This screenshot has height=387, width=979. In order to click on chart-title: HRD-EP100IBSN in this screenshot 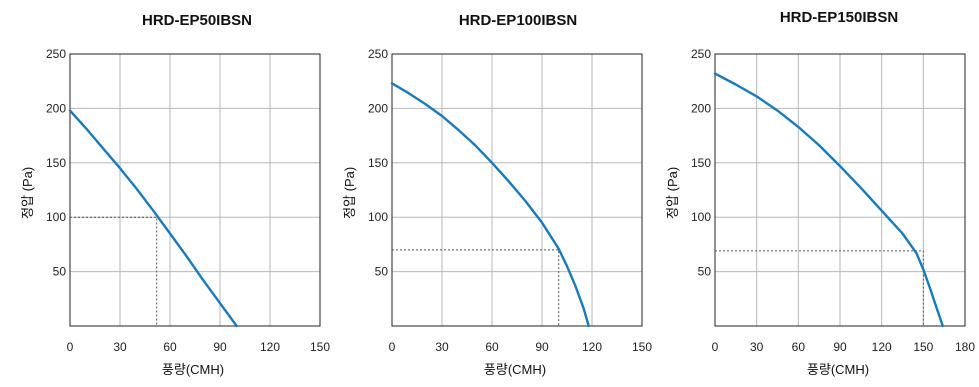, I will do `click(518, 20)`.